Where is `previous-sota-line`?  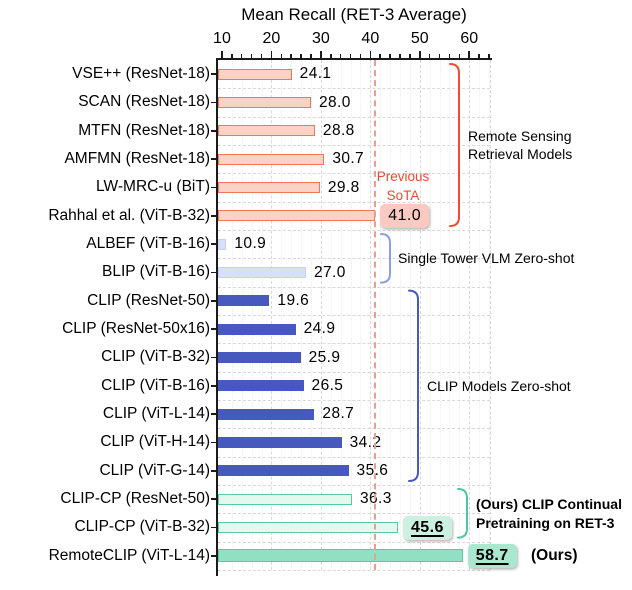 previous-sota-line is located at coordinates (375, 315).